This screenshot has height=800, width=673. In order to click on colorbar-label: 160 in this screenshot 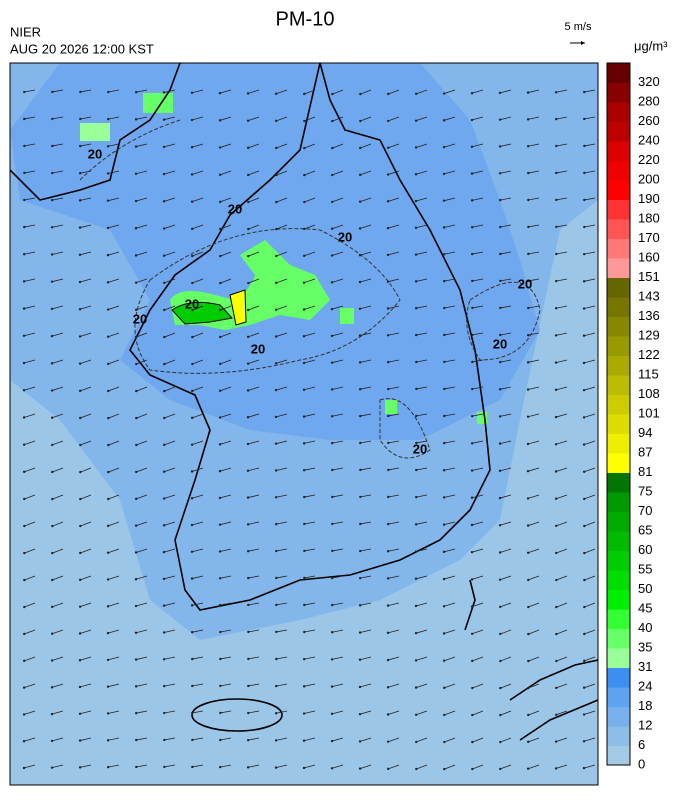, I will do `click(649, 256)`.